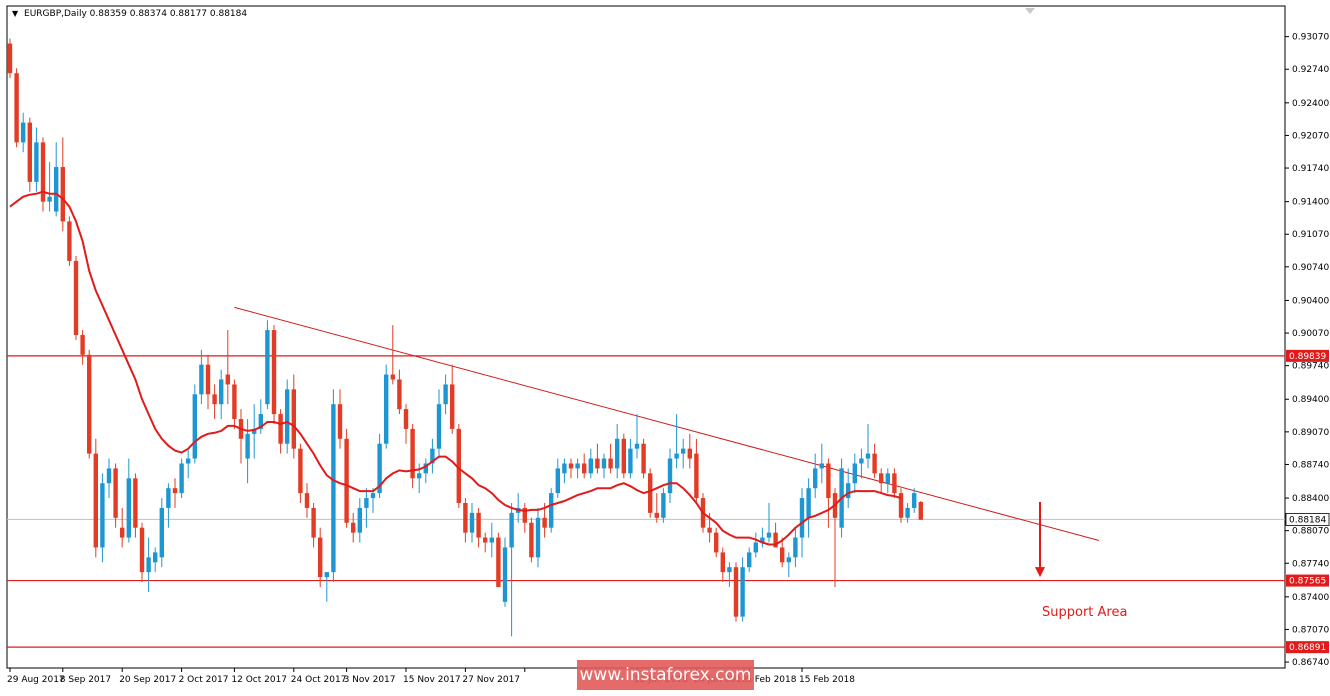 This screenshot has height=696, width=1330. What do you see at coordinates (1310, 465) in the screenshot?
I see `price-tick-label: 0.88740` at bounding box center [1310, 465].